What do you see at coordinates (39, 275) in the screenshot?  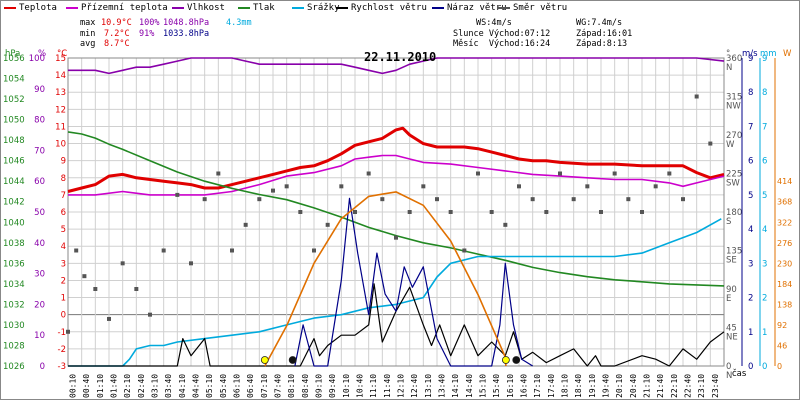 I see `tick-pct: 30` at bounding box center [39, 275].